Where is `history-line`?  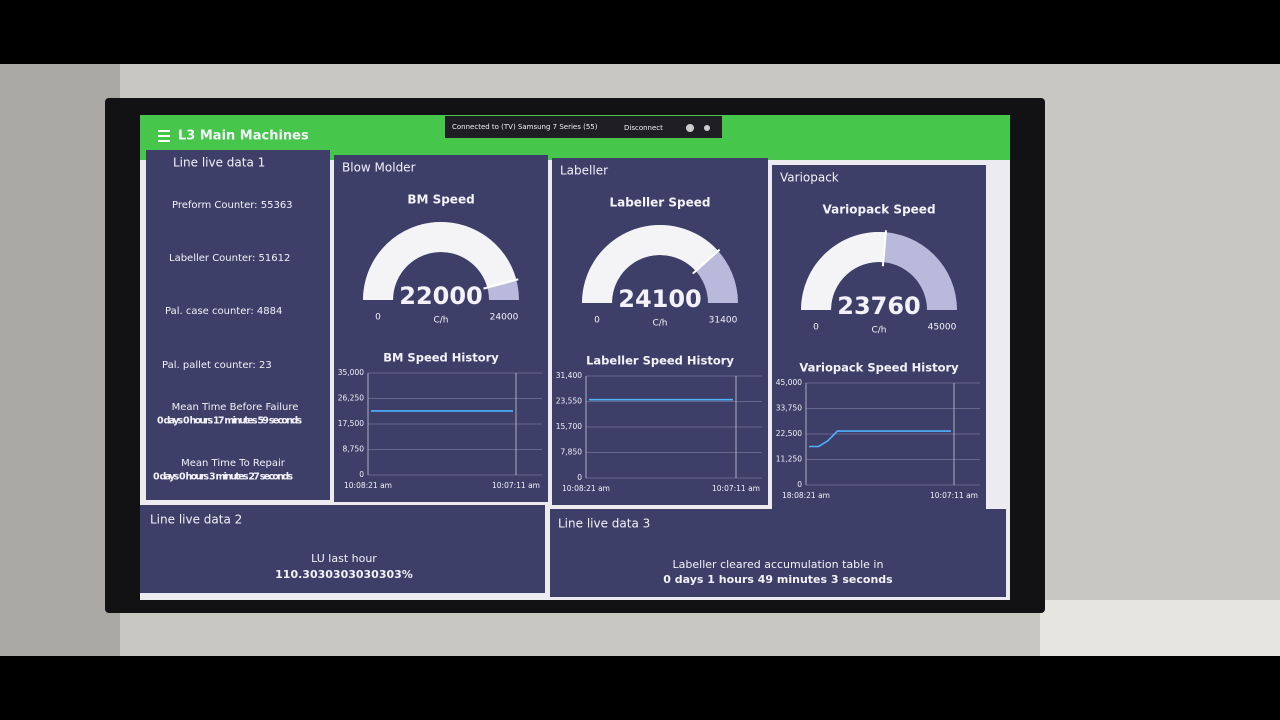
history-line is located at coordinates (880, 439).